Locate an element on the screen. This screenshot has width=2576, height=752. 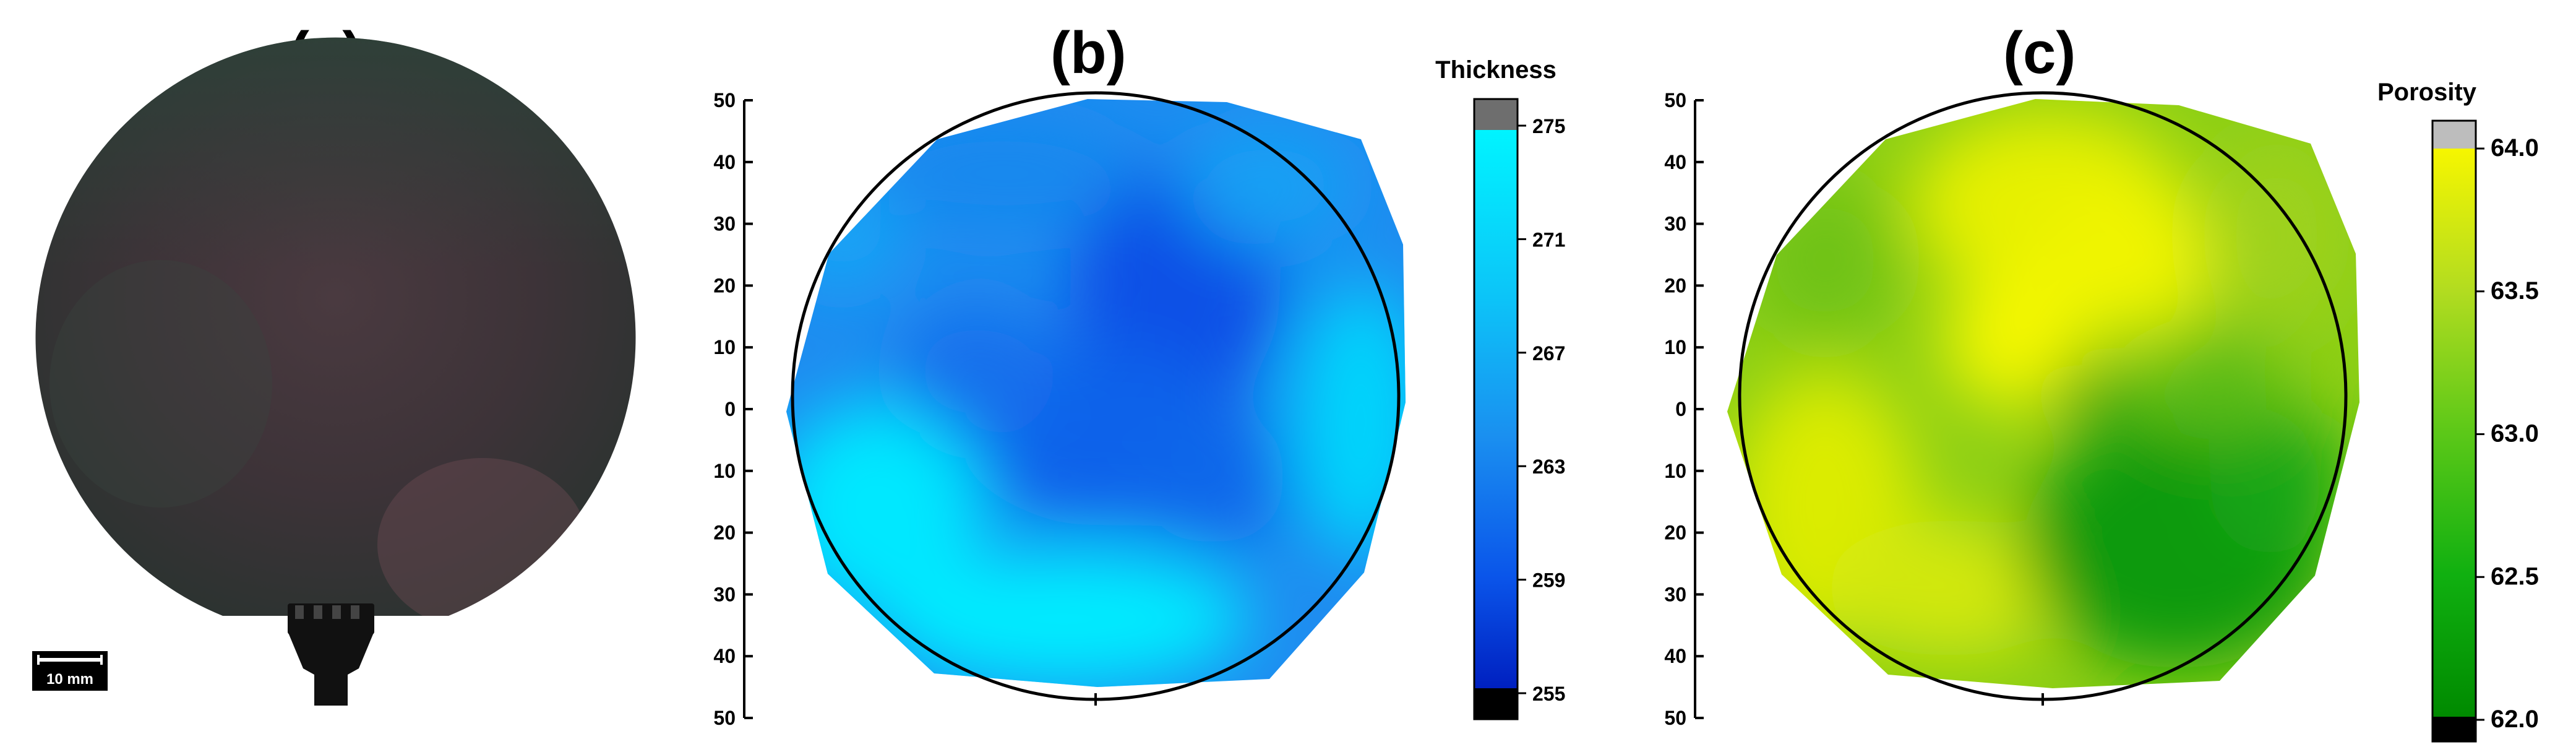
colorbar-b-tick-label-2: 267 is located at coordinates (1548, 353).